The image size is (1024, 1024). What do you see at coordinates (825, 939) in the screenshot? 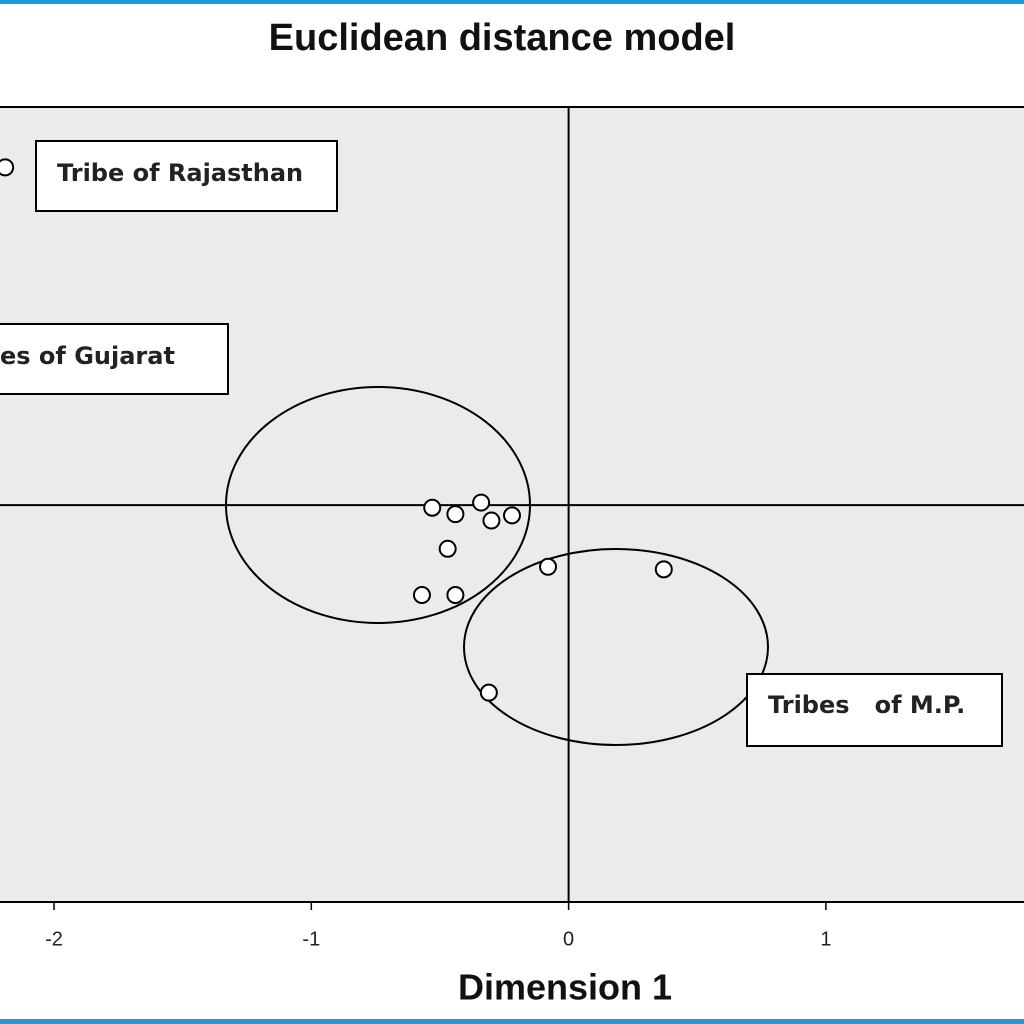
I see `x-tick-label: 1` at bounding box center [825, 939].